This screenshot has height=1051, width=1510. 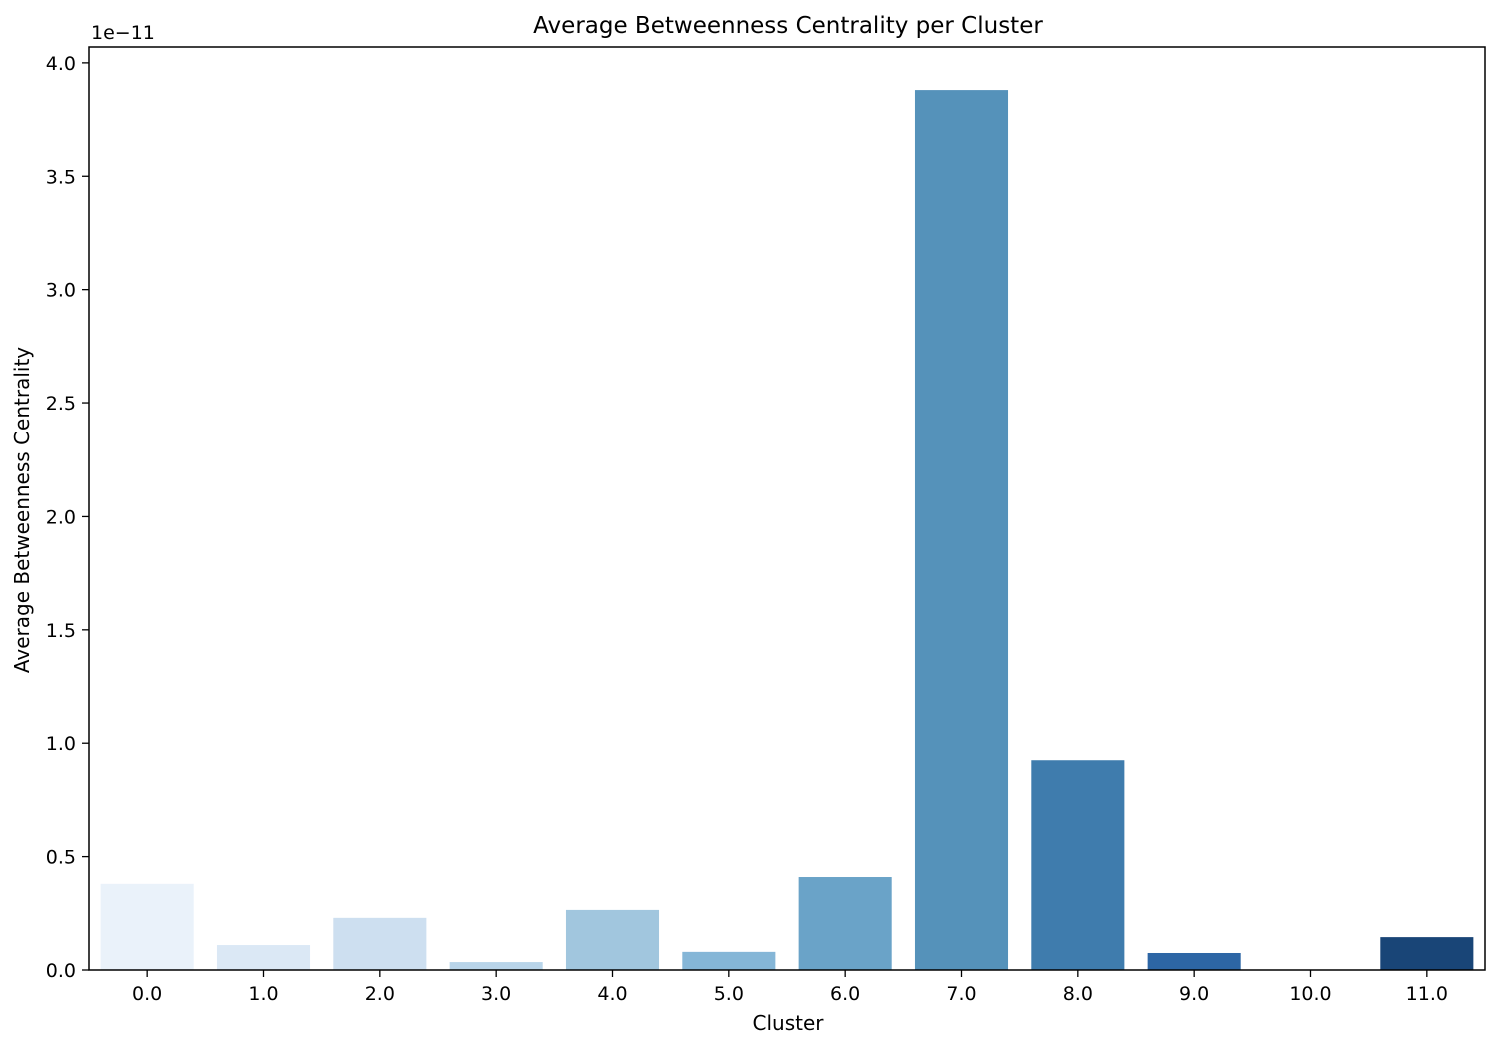 I want to click on y-axis-offset-label: 1e−11, so click(x=123, y=33).